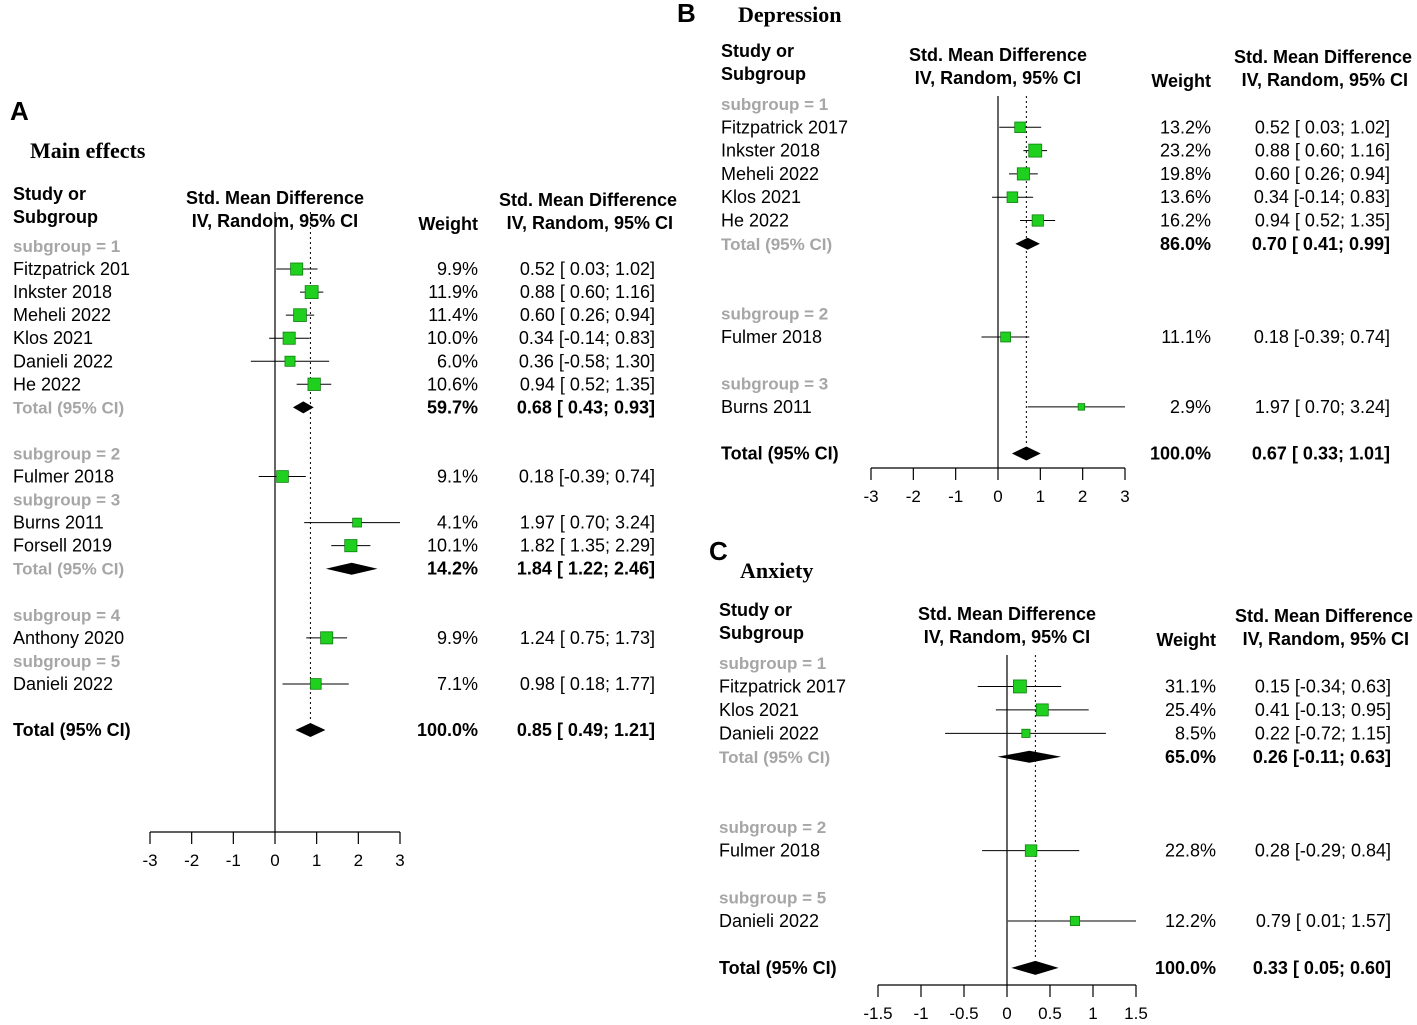  Describe the element at coordinates (47, 384) in the screenshot. I see `study-label: He 2022` at that location.